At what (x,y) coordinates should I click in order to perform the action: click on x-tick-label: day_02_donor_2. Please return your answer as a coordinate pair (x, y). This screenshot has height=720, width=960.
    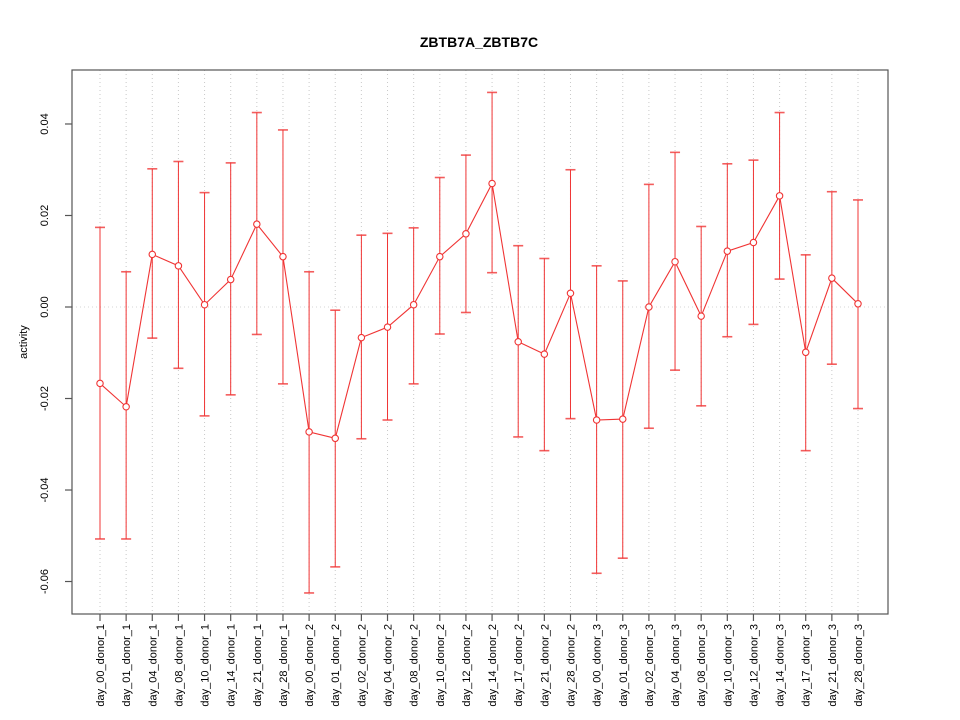
    Looking at the image, I should click on (362, 665).